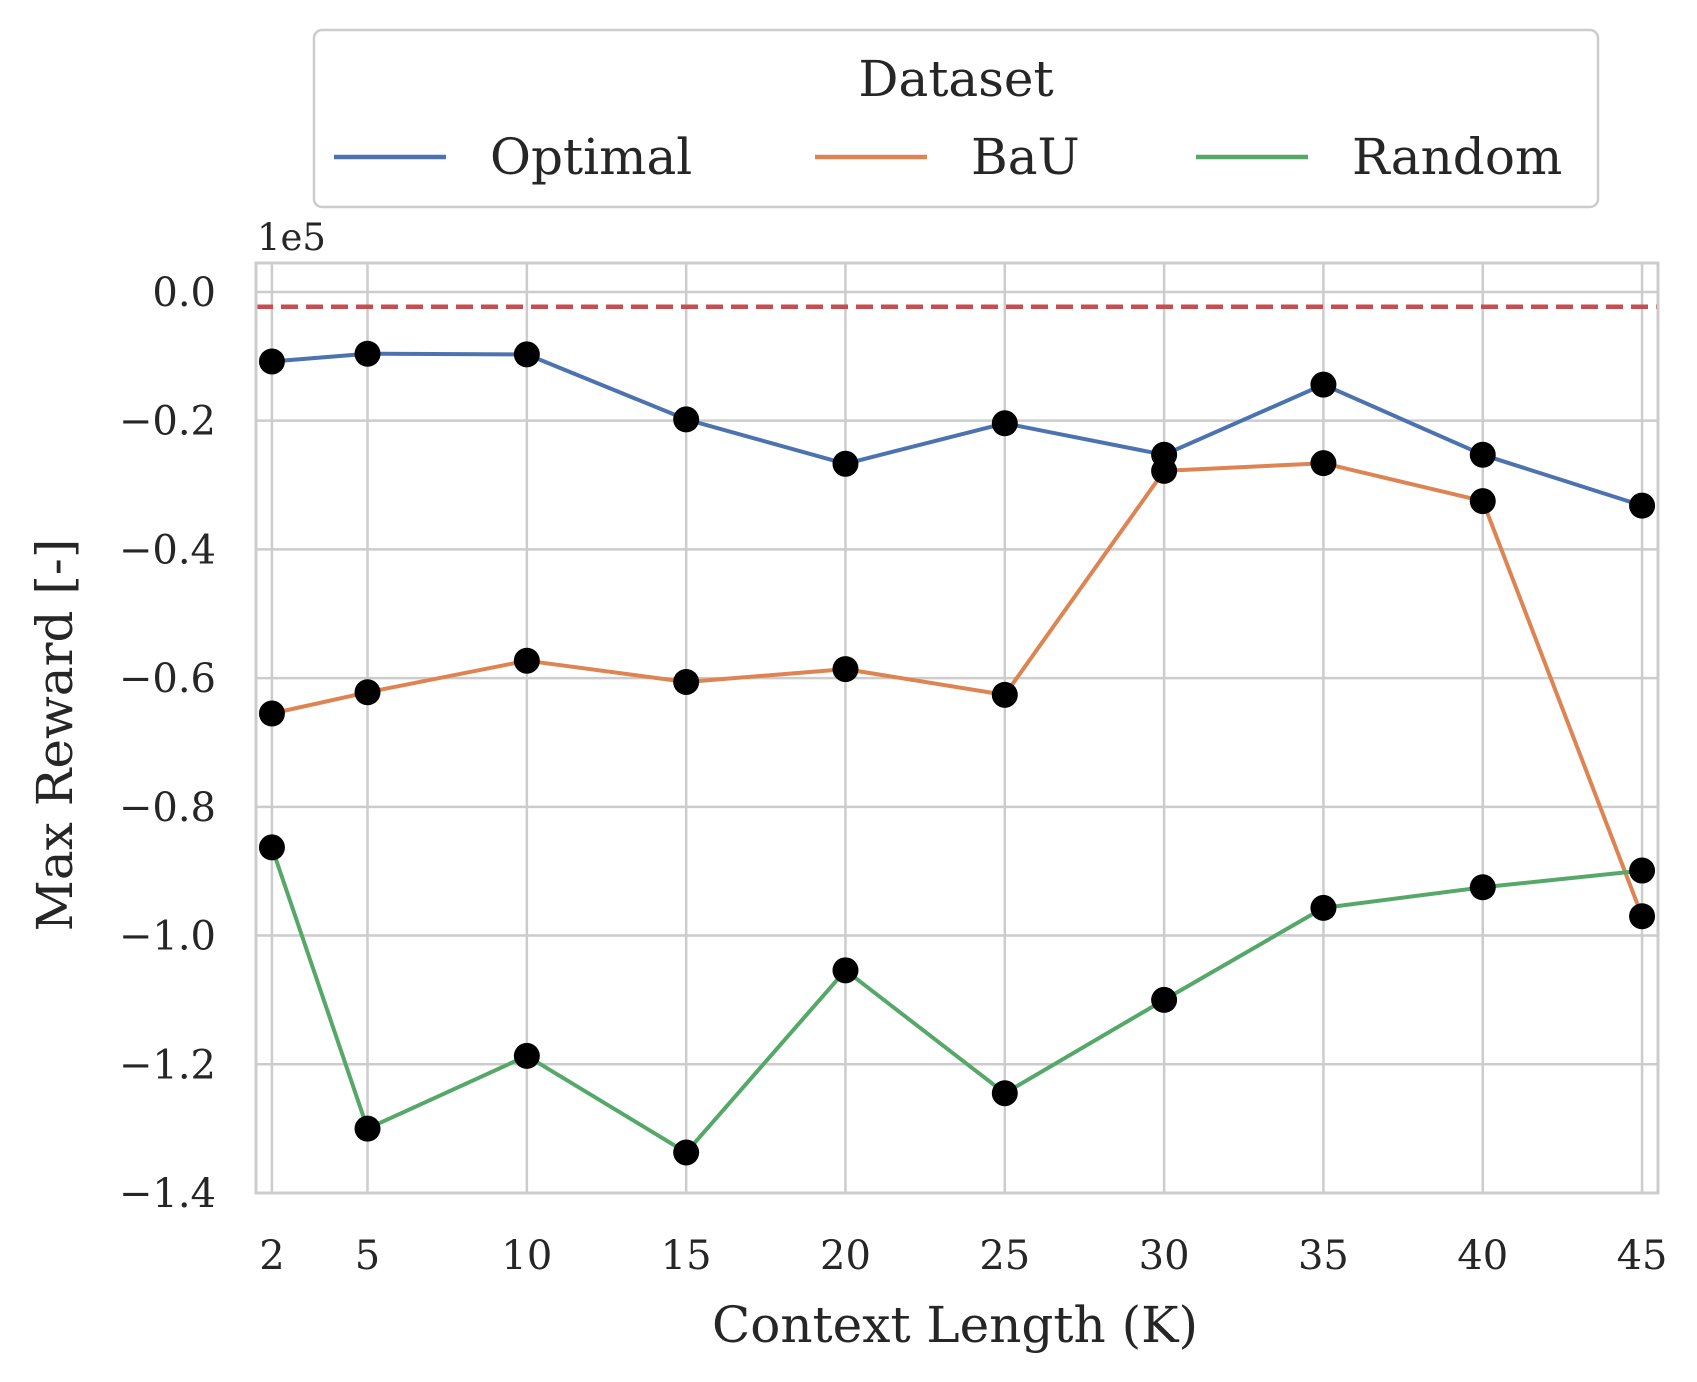 Image resolution: width=1697 pixels, height=1382 pixels. Describe the element at coordinates (963, 1256) in the screenshot. I see `x-tick-labels: 2 5 10 15 20 25 30 35 40 45` at that location.